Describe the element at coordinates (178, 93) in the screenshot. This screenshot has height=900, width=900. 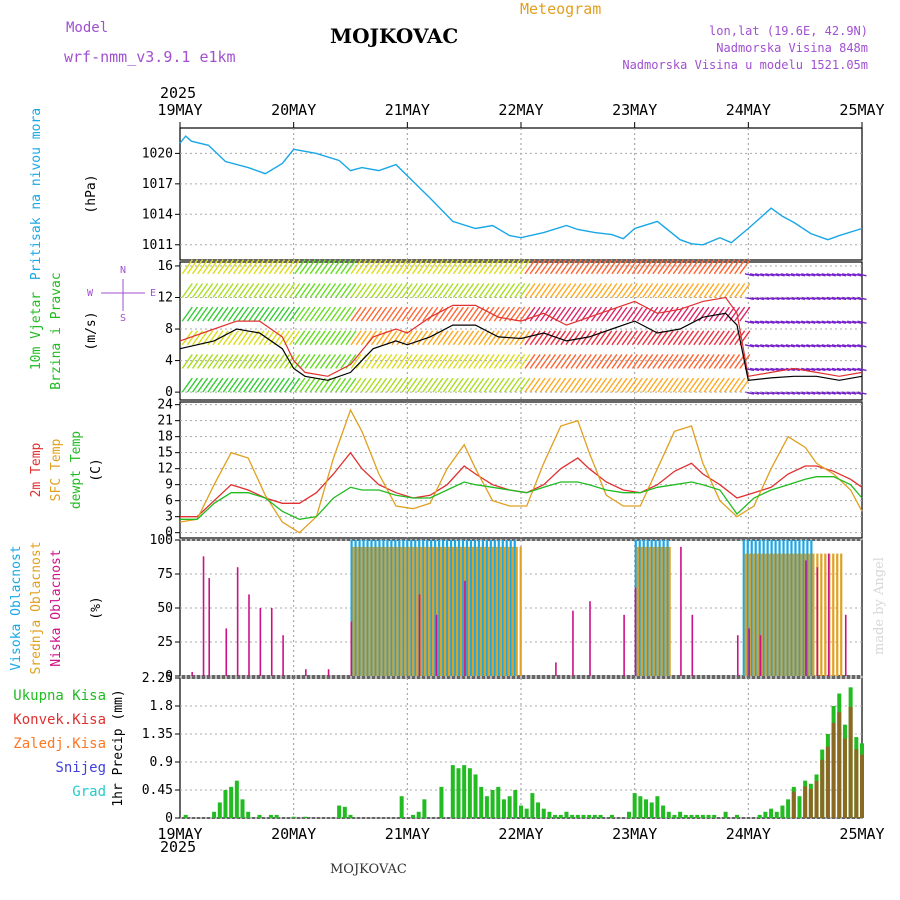
I see `year-top: 2025` at that location.